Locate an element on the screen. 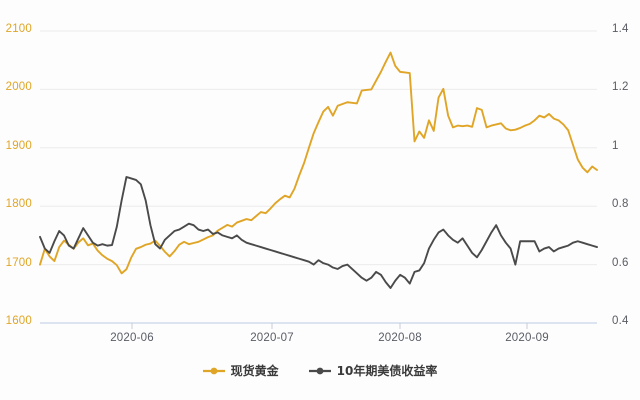 This screenshot has height=400, width=640. y-left-tick-label: 2100 is located at coordinates (18, 29).